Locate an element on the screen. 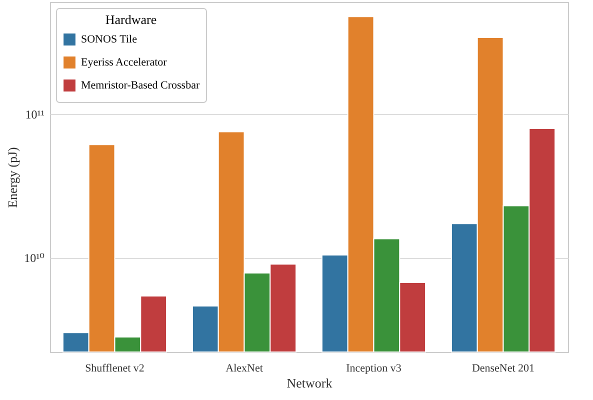 The width and height of the screenshot is (593, 400). legend-title: Hardware is located at coordinates (131, 19).